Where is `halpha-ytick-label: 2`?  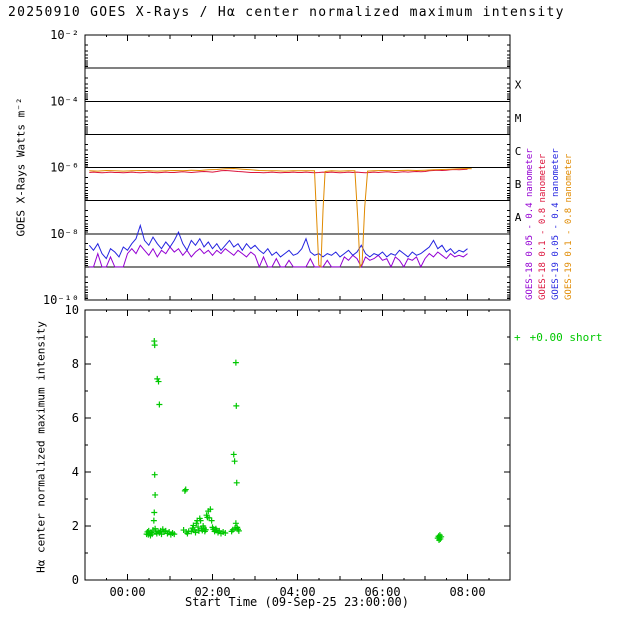 halpha-ytick-label: 2 is located at coordinates (75, 526).